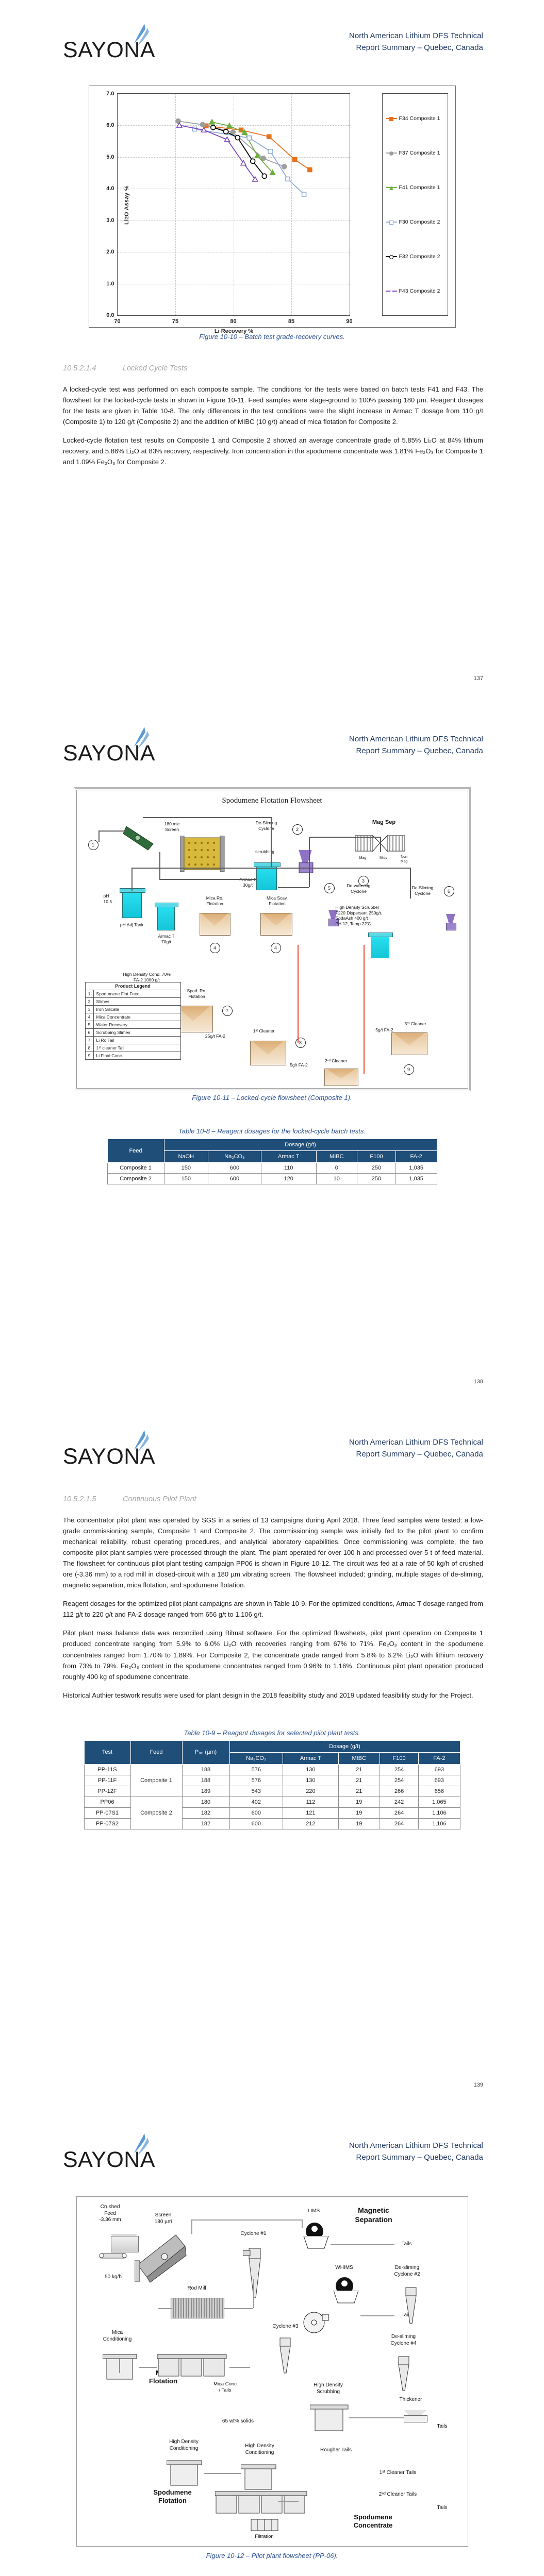  Describe the element at coordinates (299, 1064) in the screenshot. I see `fa2-5a-label: 5g/t FA-2` at that location.